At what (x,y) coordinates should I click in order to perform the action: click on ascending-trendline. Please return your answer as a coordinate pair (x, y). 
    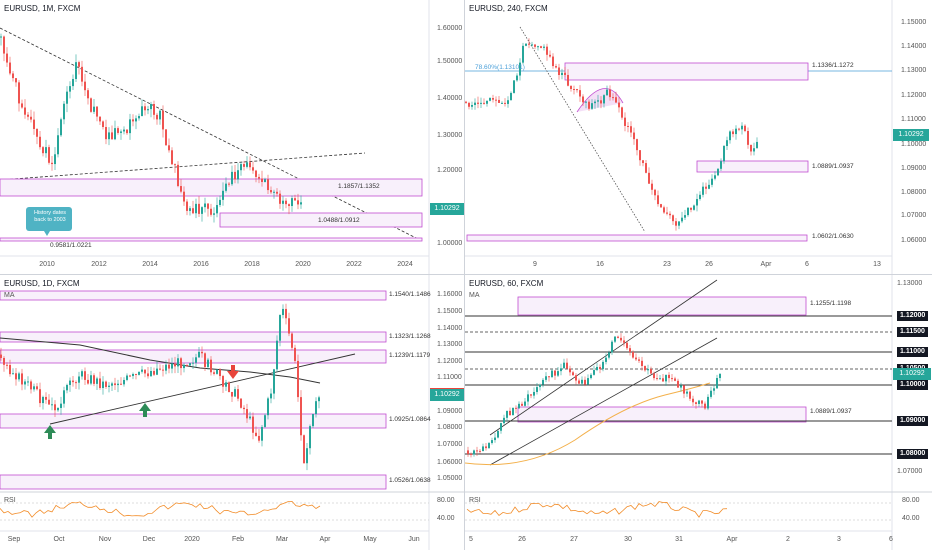
    Looking at the image, I should click on (183, 166).